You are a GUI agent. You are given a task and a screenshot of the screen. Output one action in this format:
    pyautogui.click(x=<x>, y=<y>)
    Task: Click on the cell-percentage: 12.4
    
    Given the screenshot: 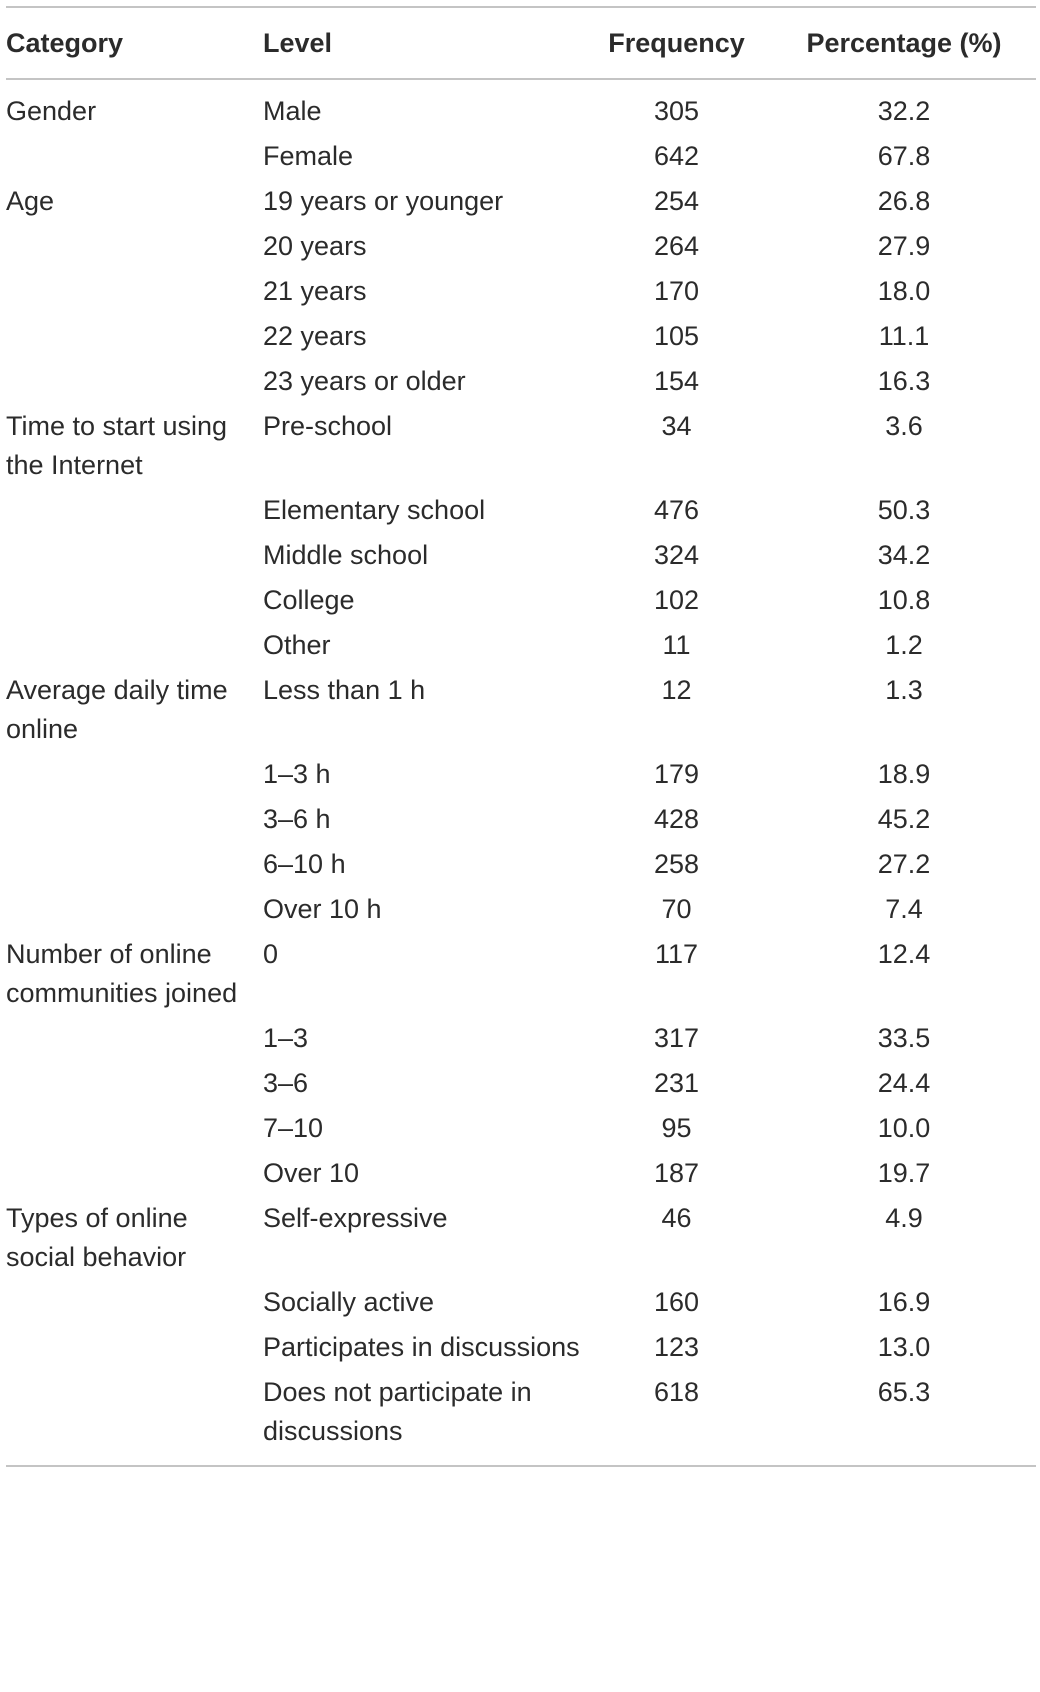 What is the action you would take?
    pyautogui.click(x=904, y=954)
    